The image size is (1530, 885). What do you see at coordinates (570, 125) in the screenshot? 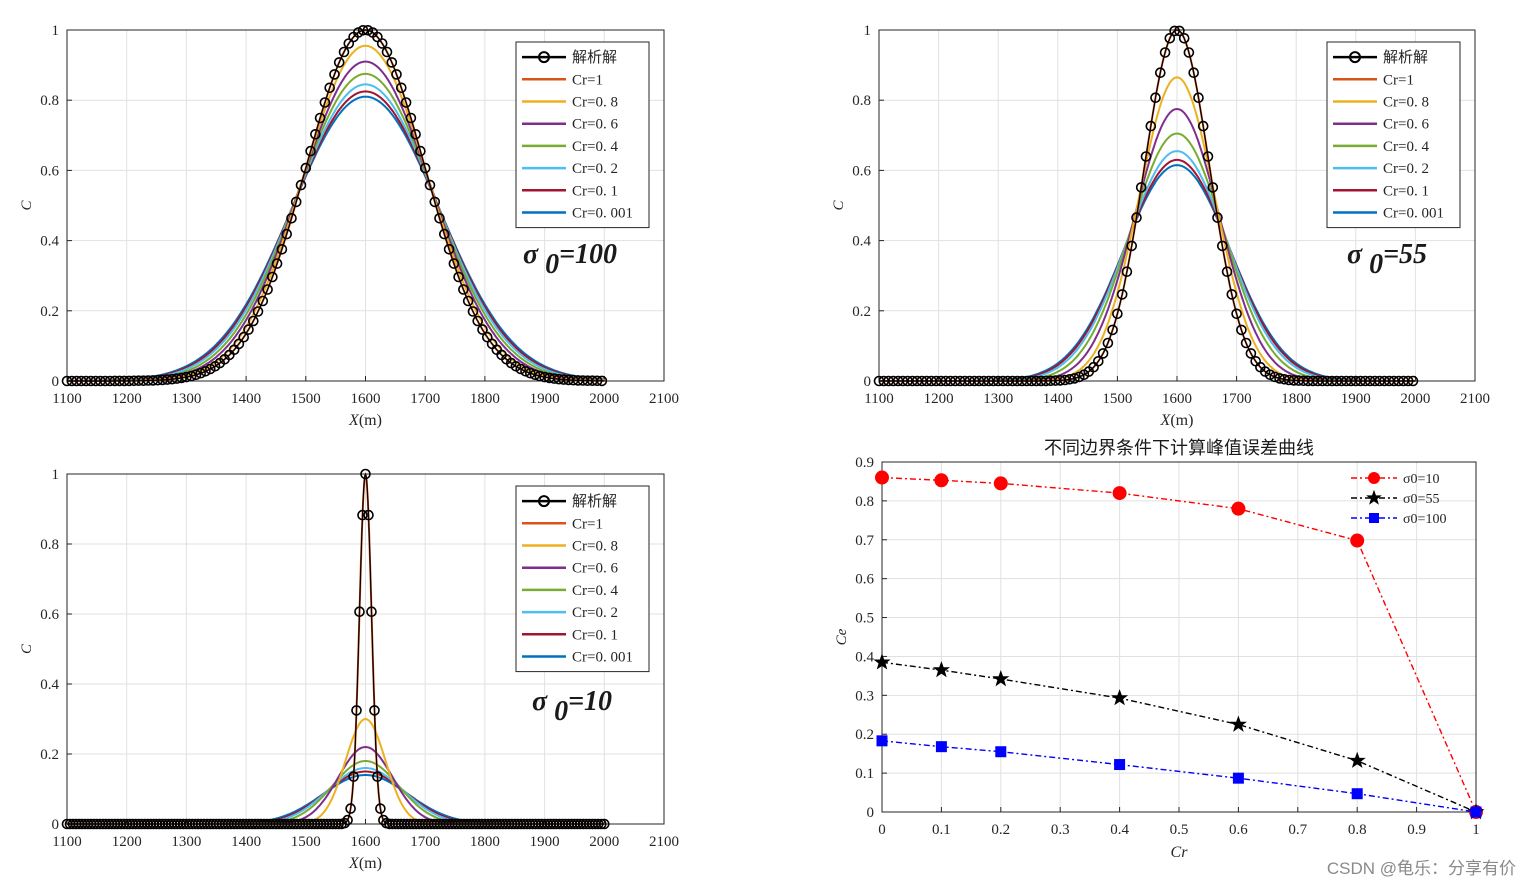
I see `legend-item: Cr=0. 6` at bounding box center [570, 125].